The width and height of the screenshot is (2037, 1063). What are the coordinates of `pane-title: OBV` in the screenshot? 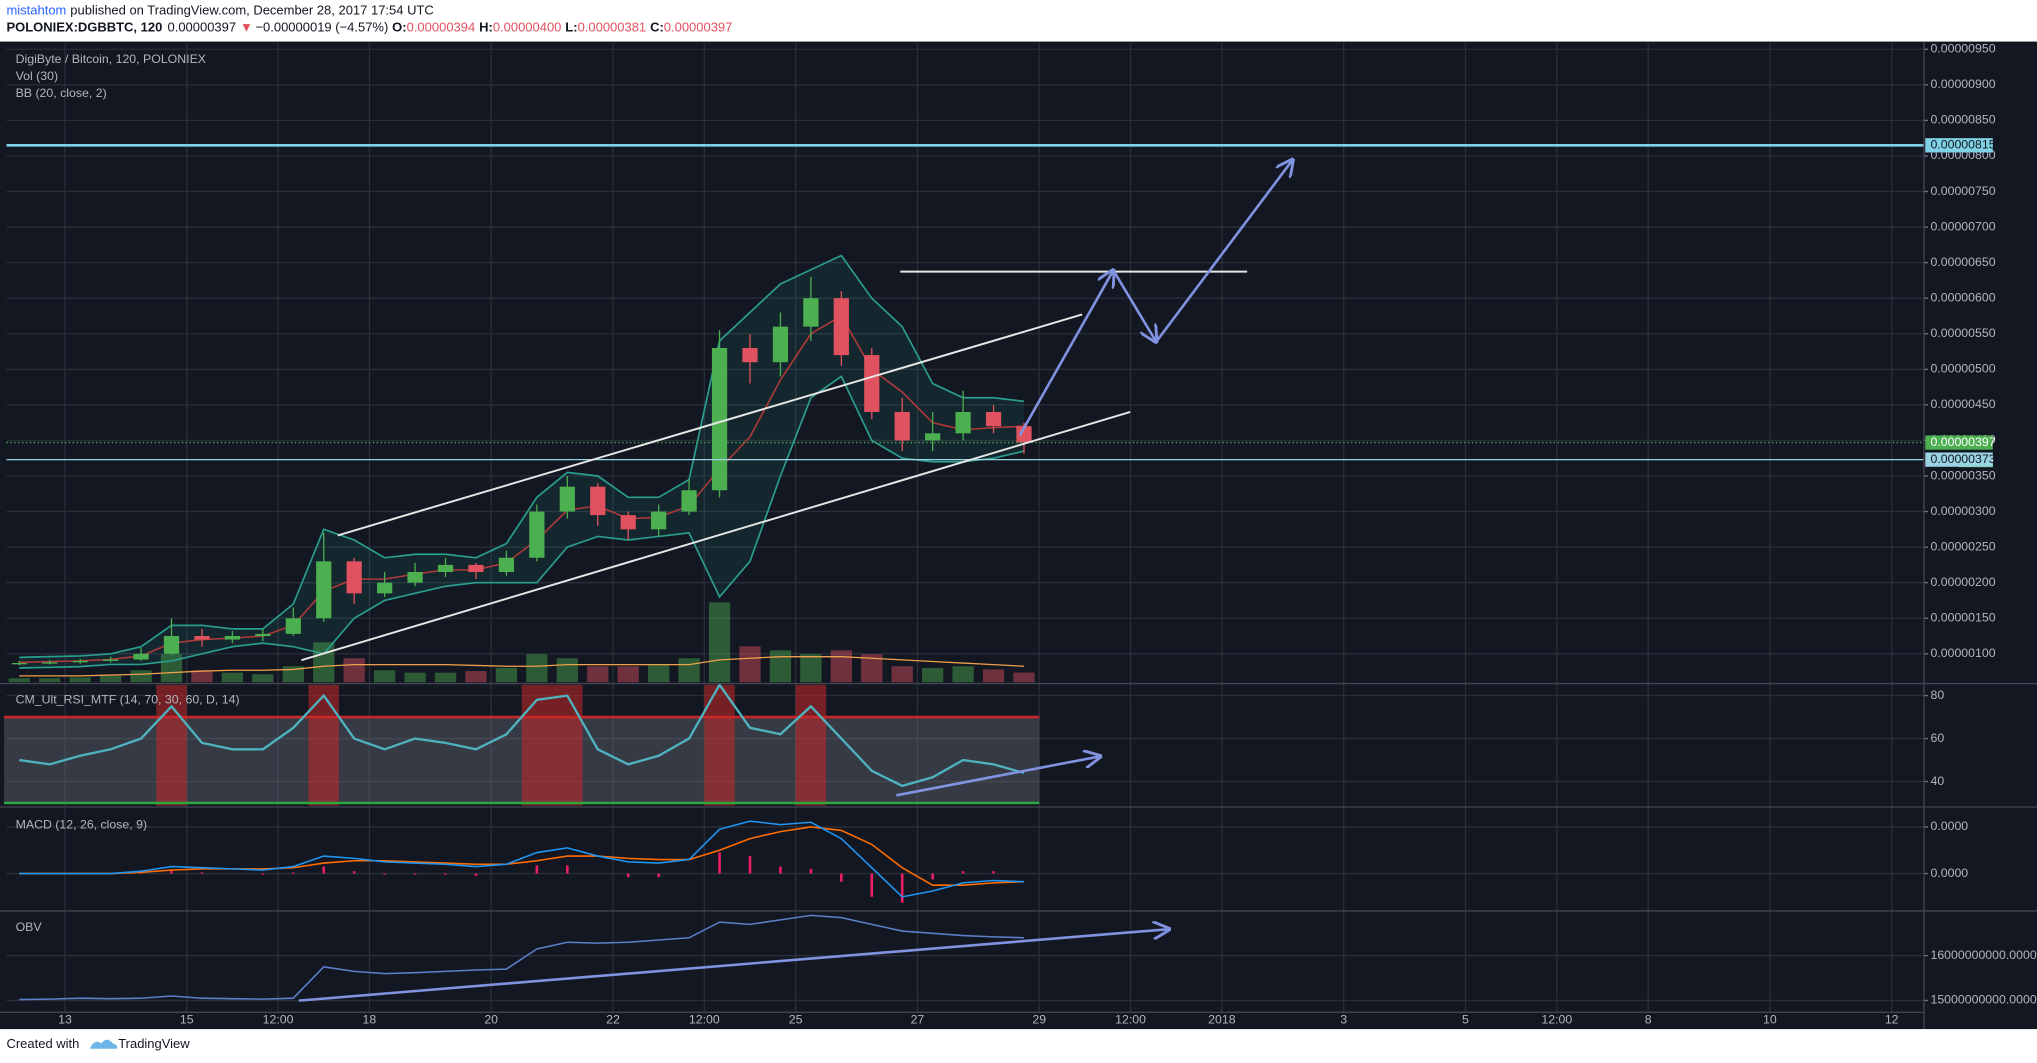 It's located at (29, 927).